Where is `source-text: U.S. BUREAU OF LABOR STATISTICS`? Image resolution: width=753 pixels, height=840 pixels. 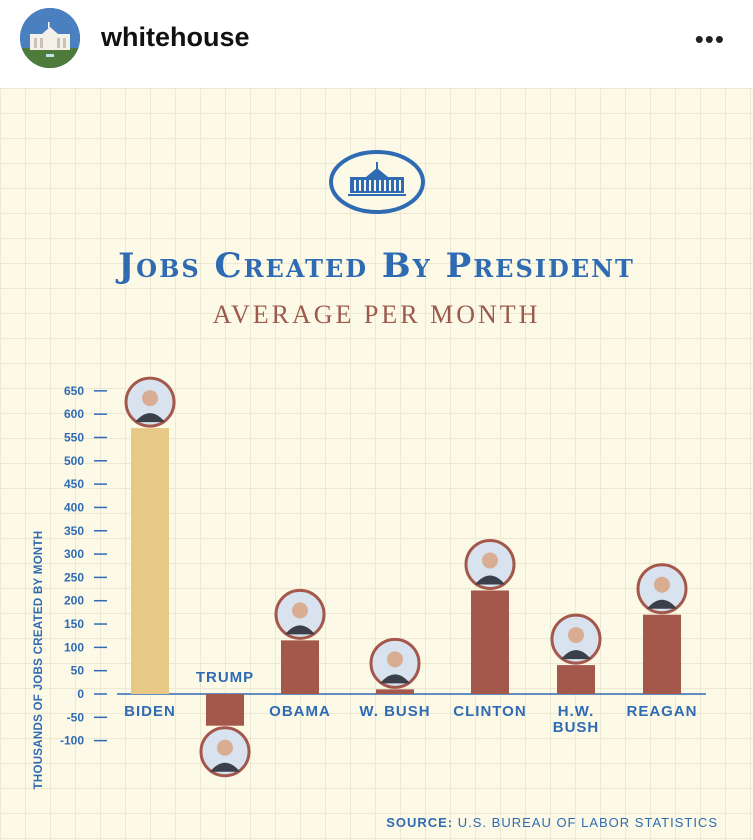 source-text: U.S. BUREAU OF LABOR STATISTICS is located at coordinates (587, 822).